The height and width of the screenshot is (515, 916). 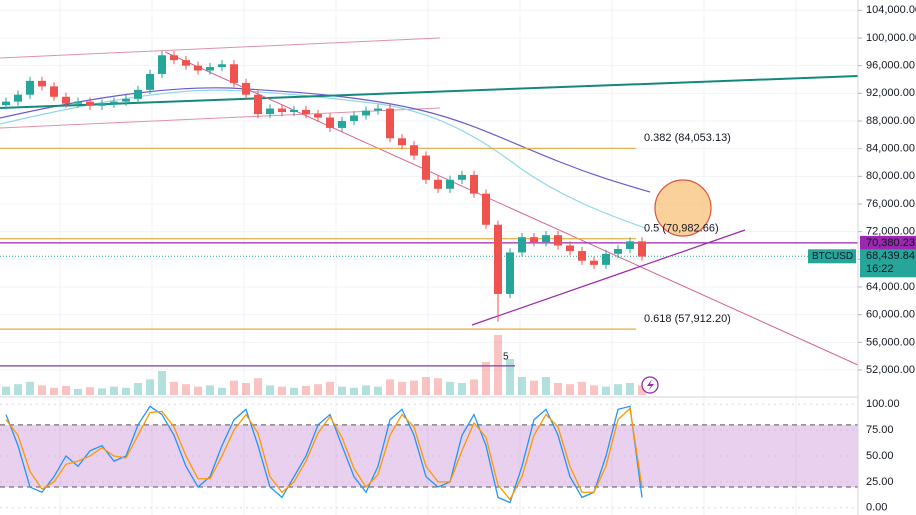 I want to click on y-tick-label: 88,000.00, so click(x=890, y=121).